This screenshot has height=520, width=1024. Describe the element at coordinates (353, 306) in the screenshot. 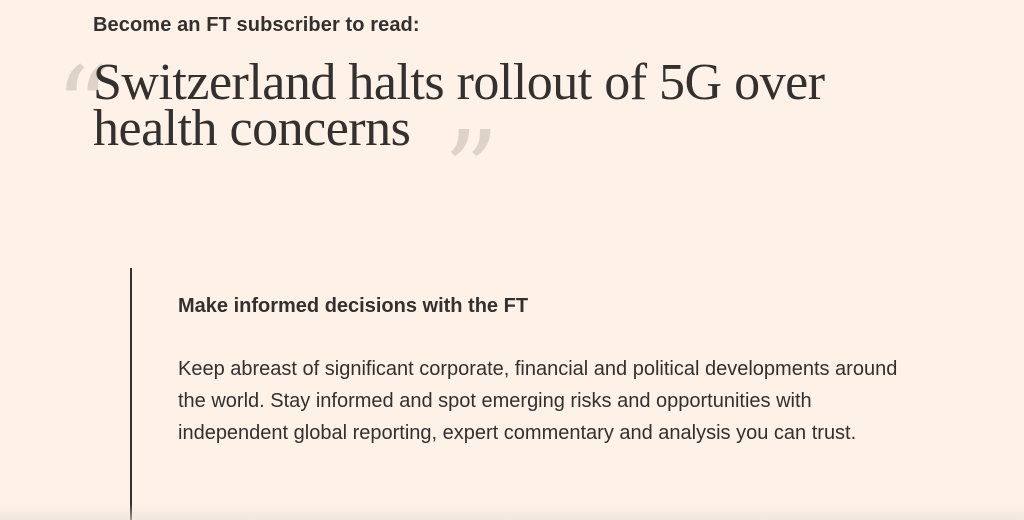

I see `panel-title: Make informed decisions with the FT` at that location.